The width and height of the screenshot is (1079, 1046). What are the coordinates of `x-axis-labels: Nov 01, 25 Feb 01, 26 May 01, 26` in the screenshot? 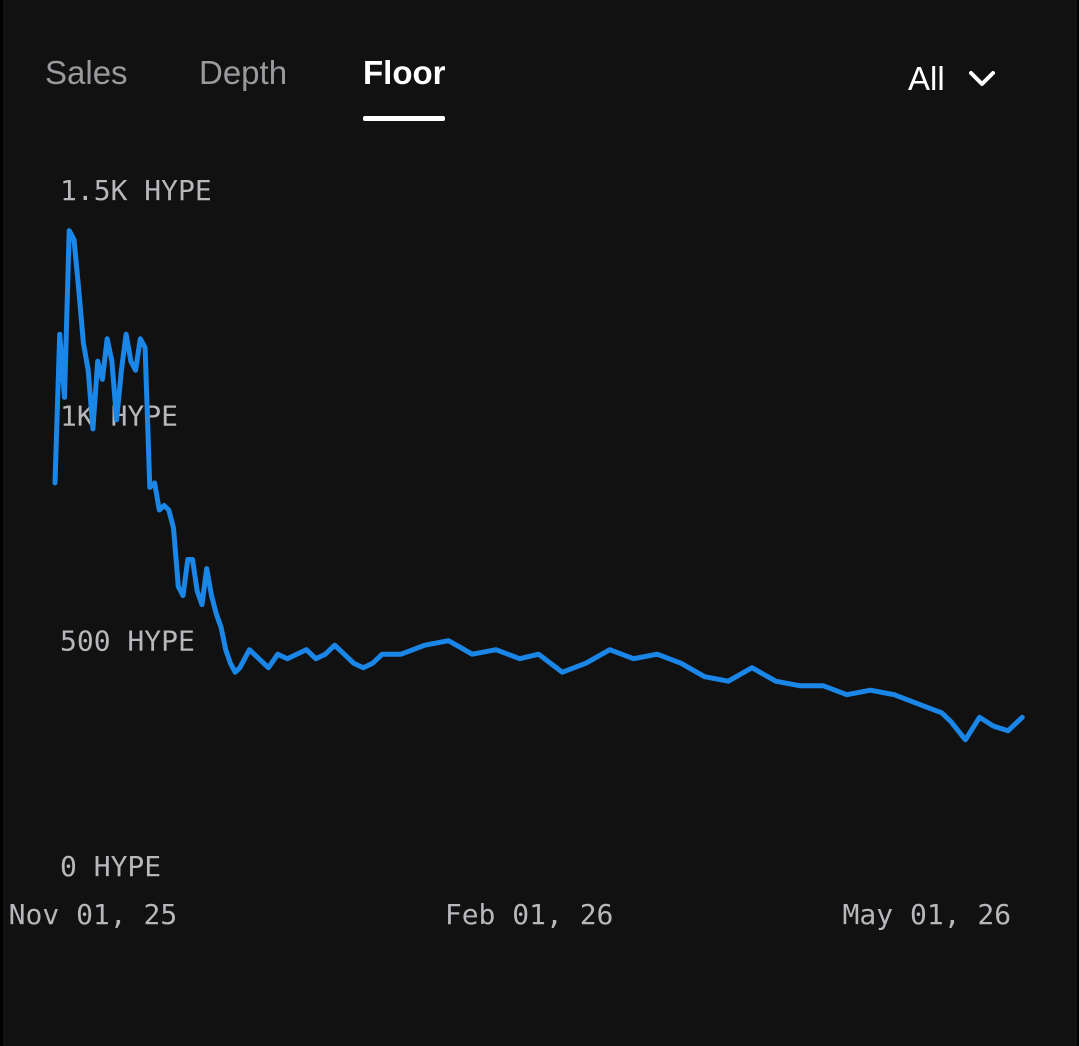 It's located at (510, 914).